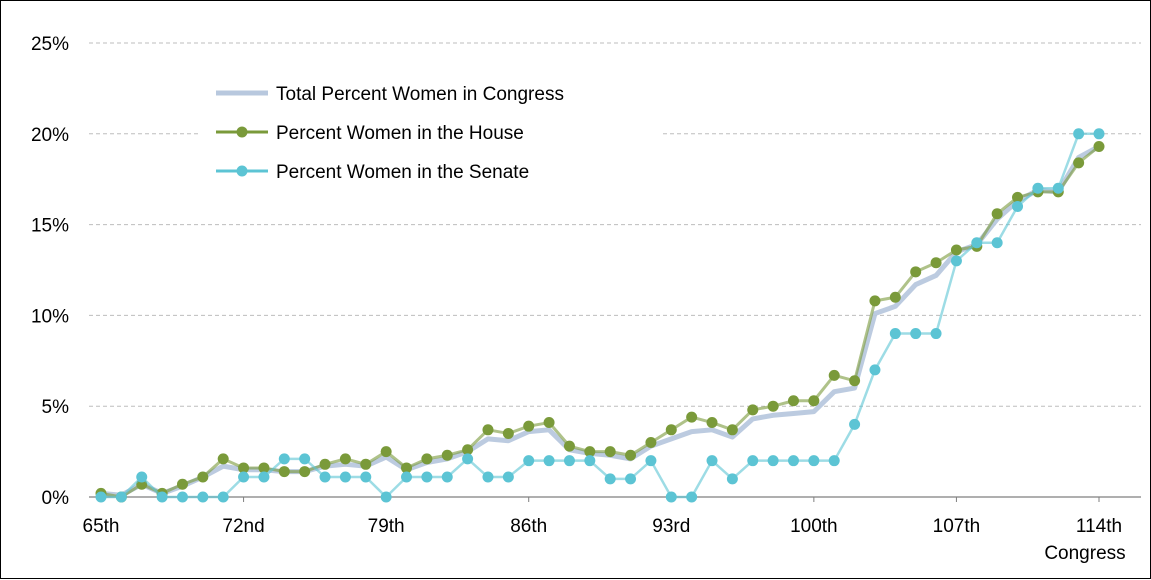 This screenshot has height=580, width=1151. I want to click on x-tick-label: 100th, so click(814, 526).